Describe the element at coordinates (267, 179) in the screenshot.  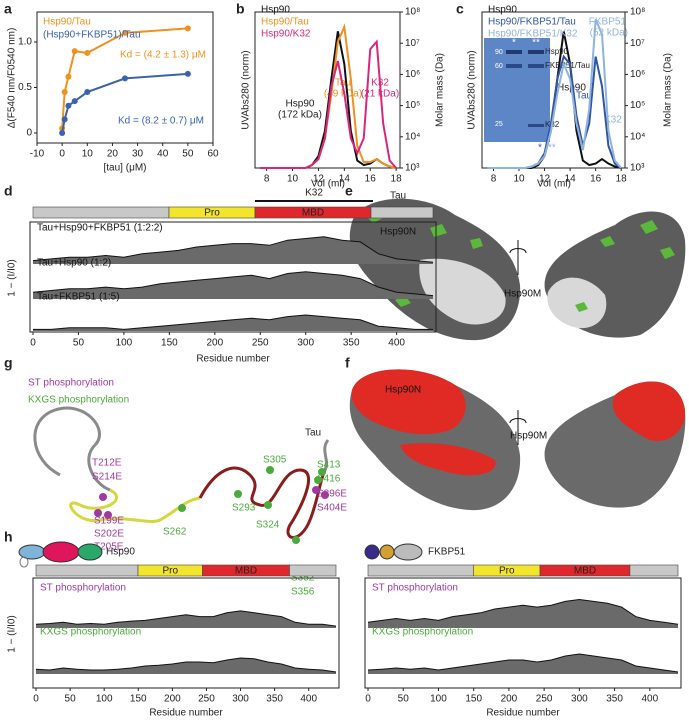
I see `x-tick-label: 8` at that location.